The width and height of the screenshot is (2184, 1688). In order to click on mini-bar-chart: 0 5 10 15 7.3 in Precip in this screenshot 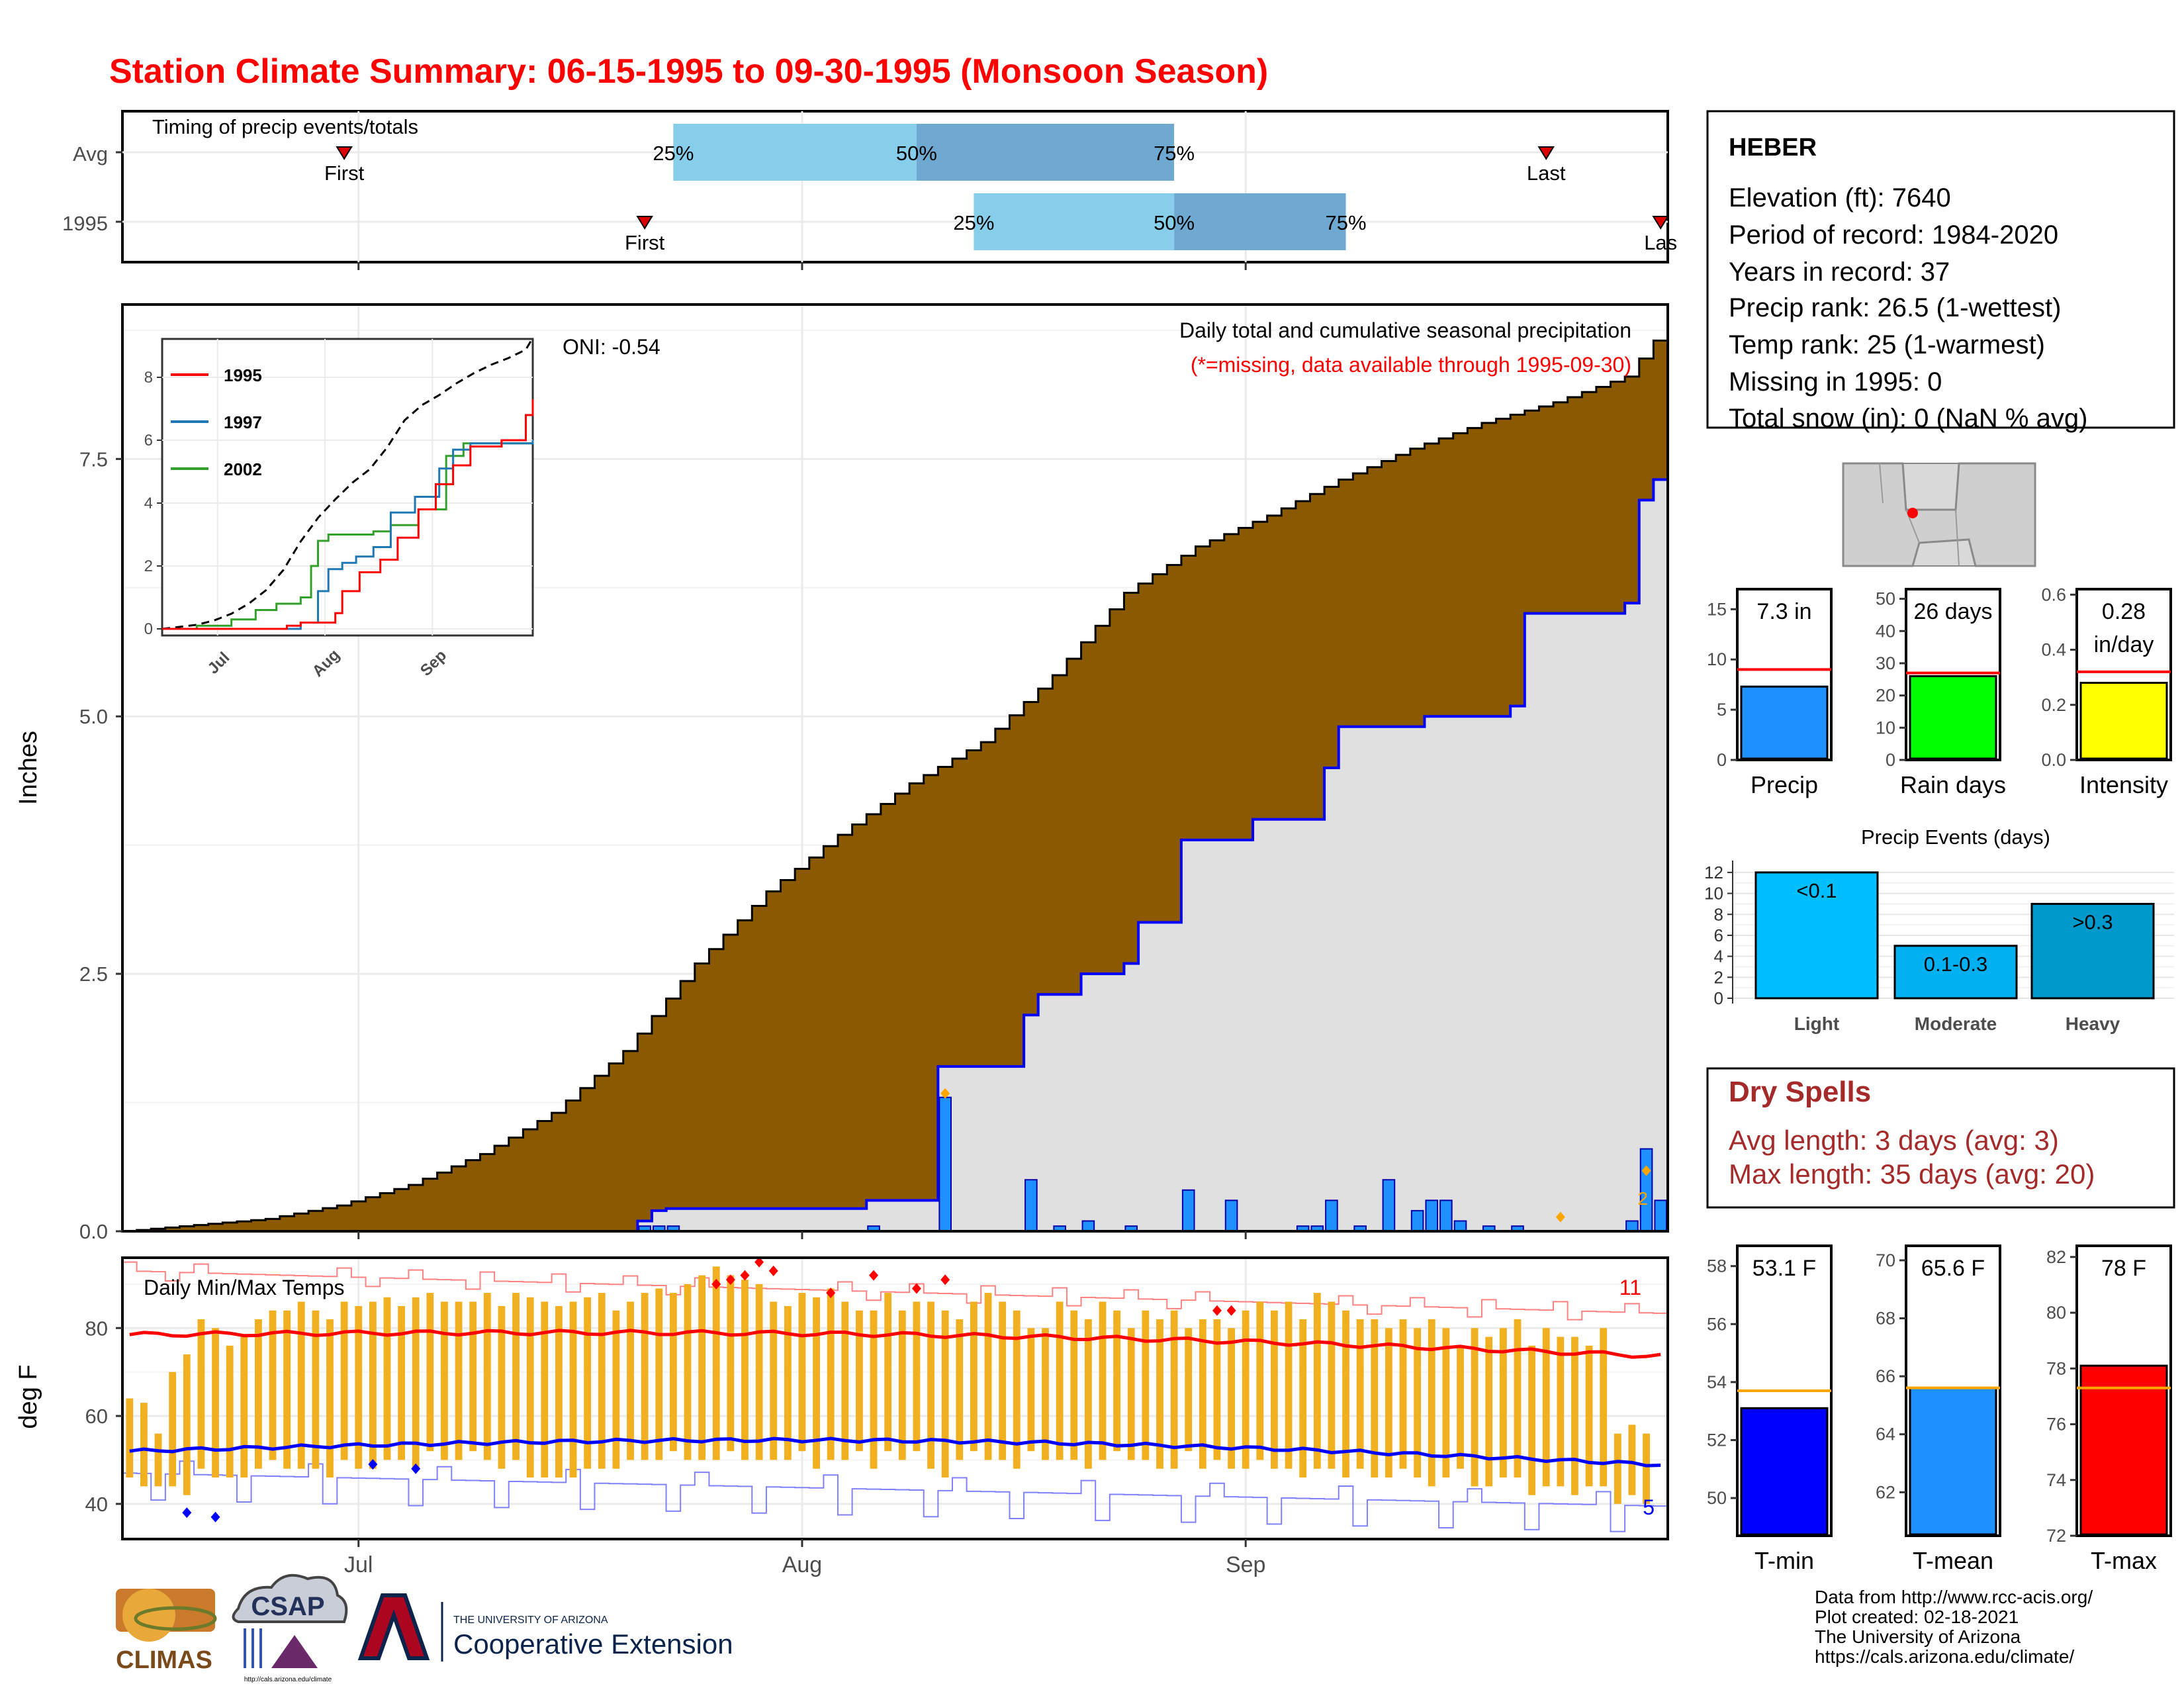, I will do `click(1770, 693)`.